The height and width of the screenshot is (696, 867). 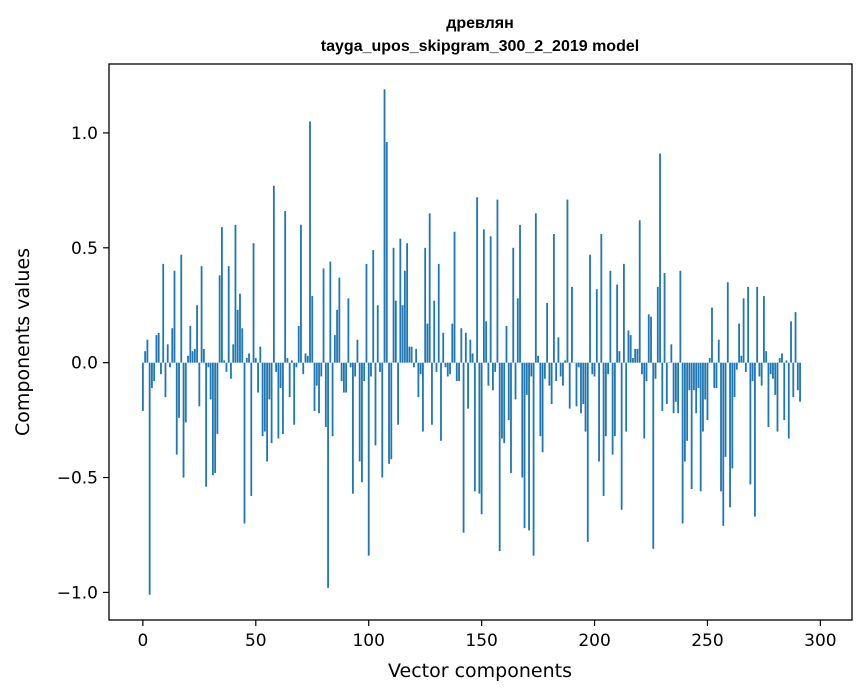 I want to click on x-axis: 0 50 100 150 200 250 300, so click(x=487, y=635).